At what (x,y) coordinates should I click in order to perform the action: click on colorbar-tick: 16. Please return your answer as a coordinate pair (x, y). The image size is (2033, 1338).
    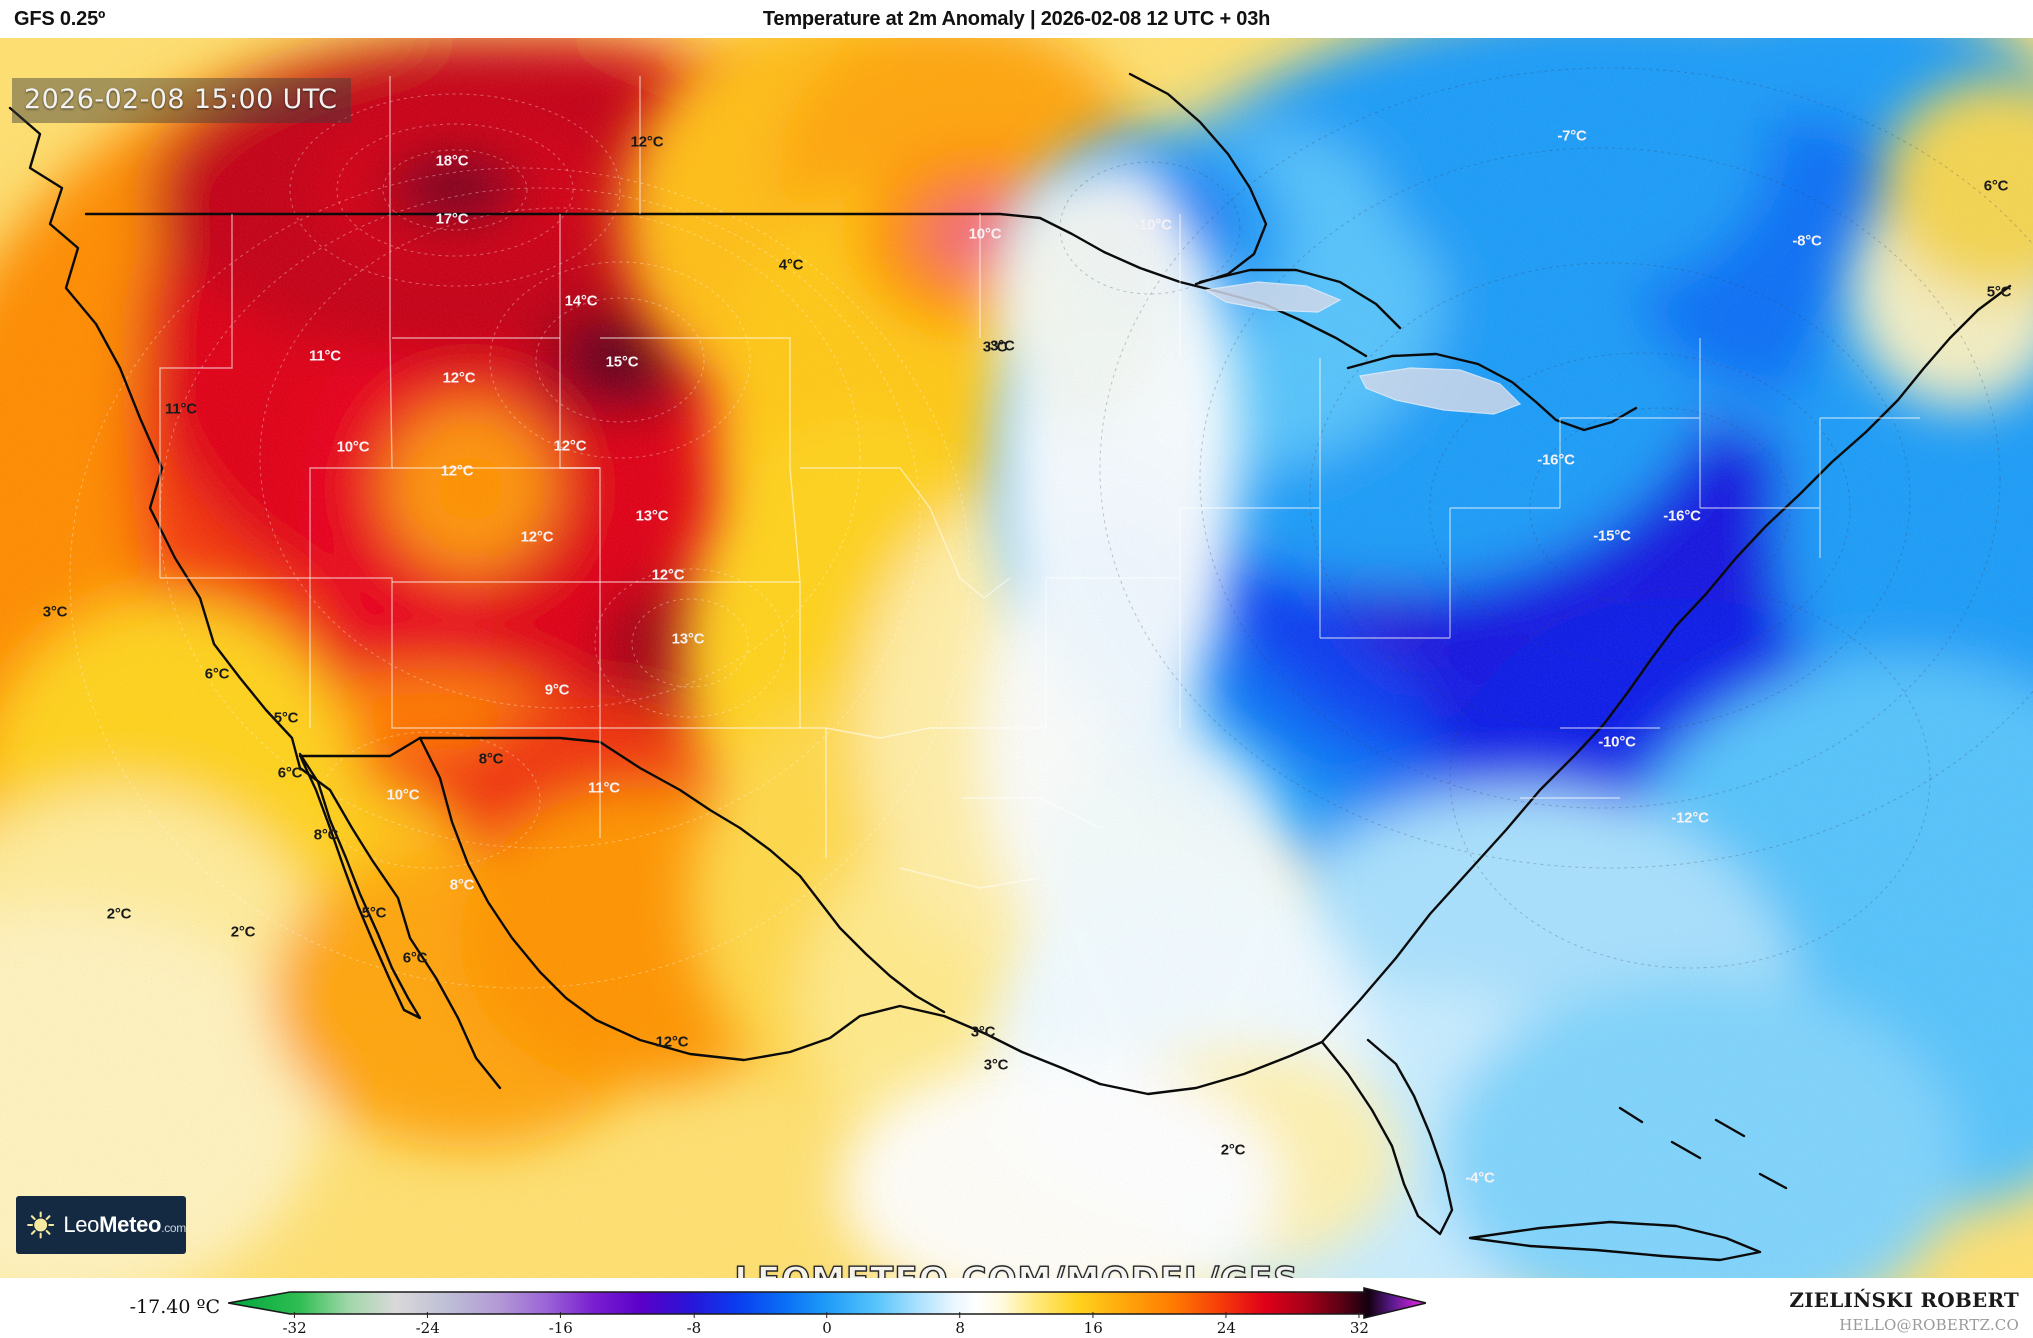
    Looking at the image, I should click on (1093, 1324).